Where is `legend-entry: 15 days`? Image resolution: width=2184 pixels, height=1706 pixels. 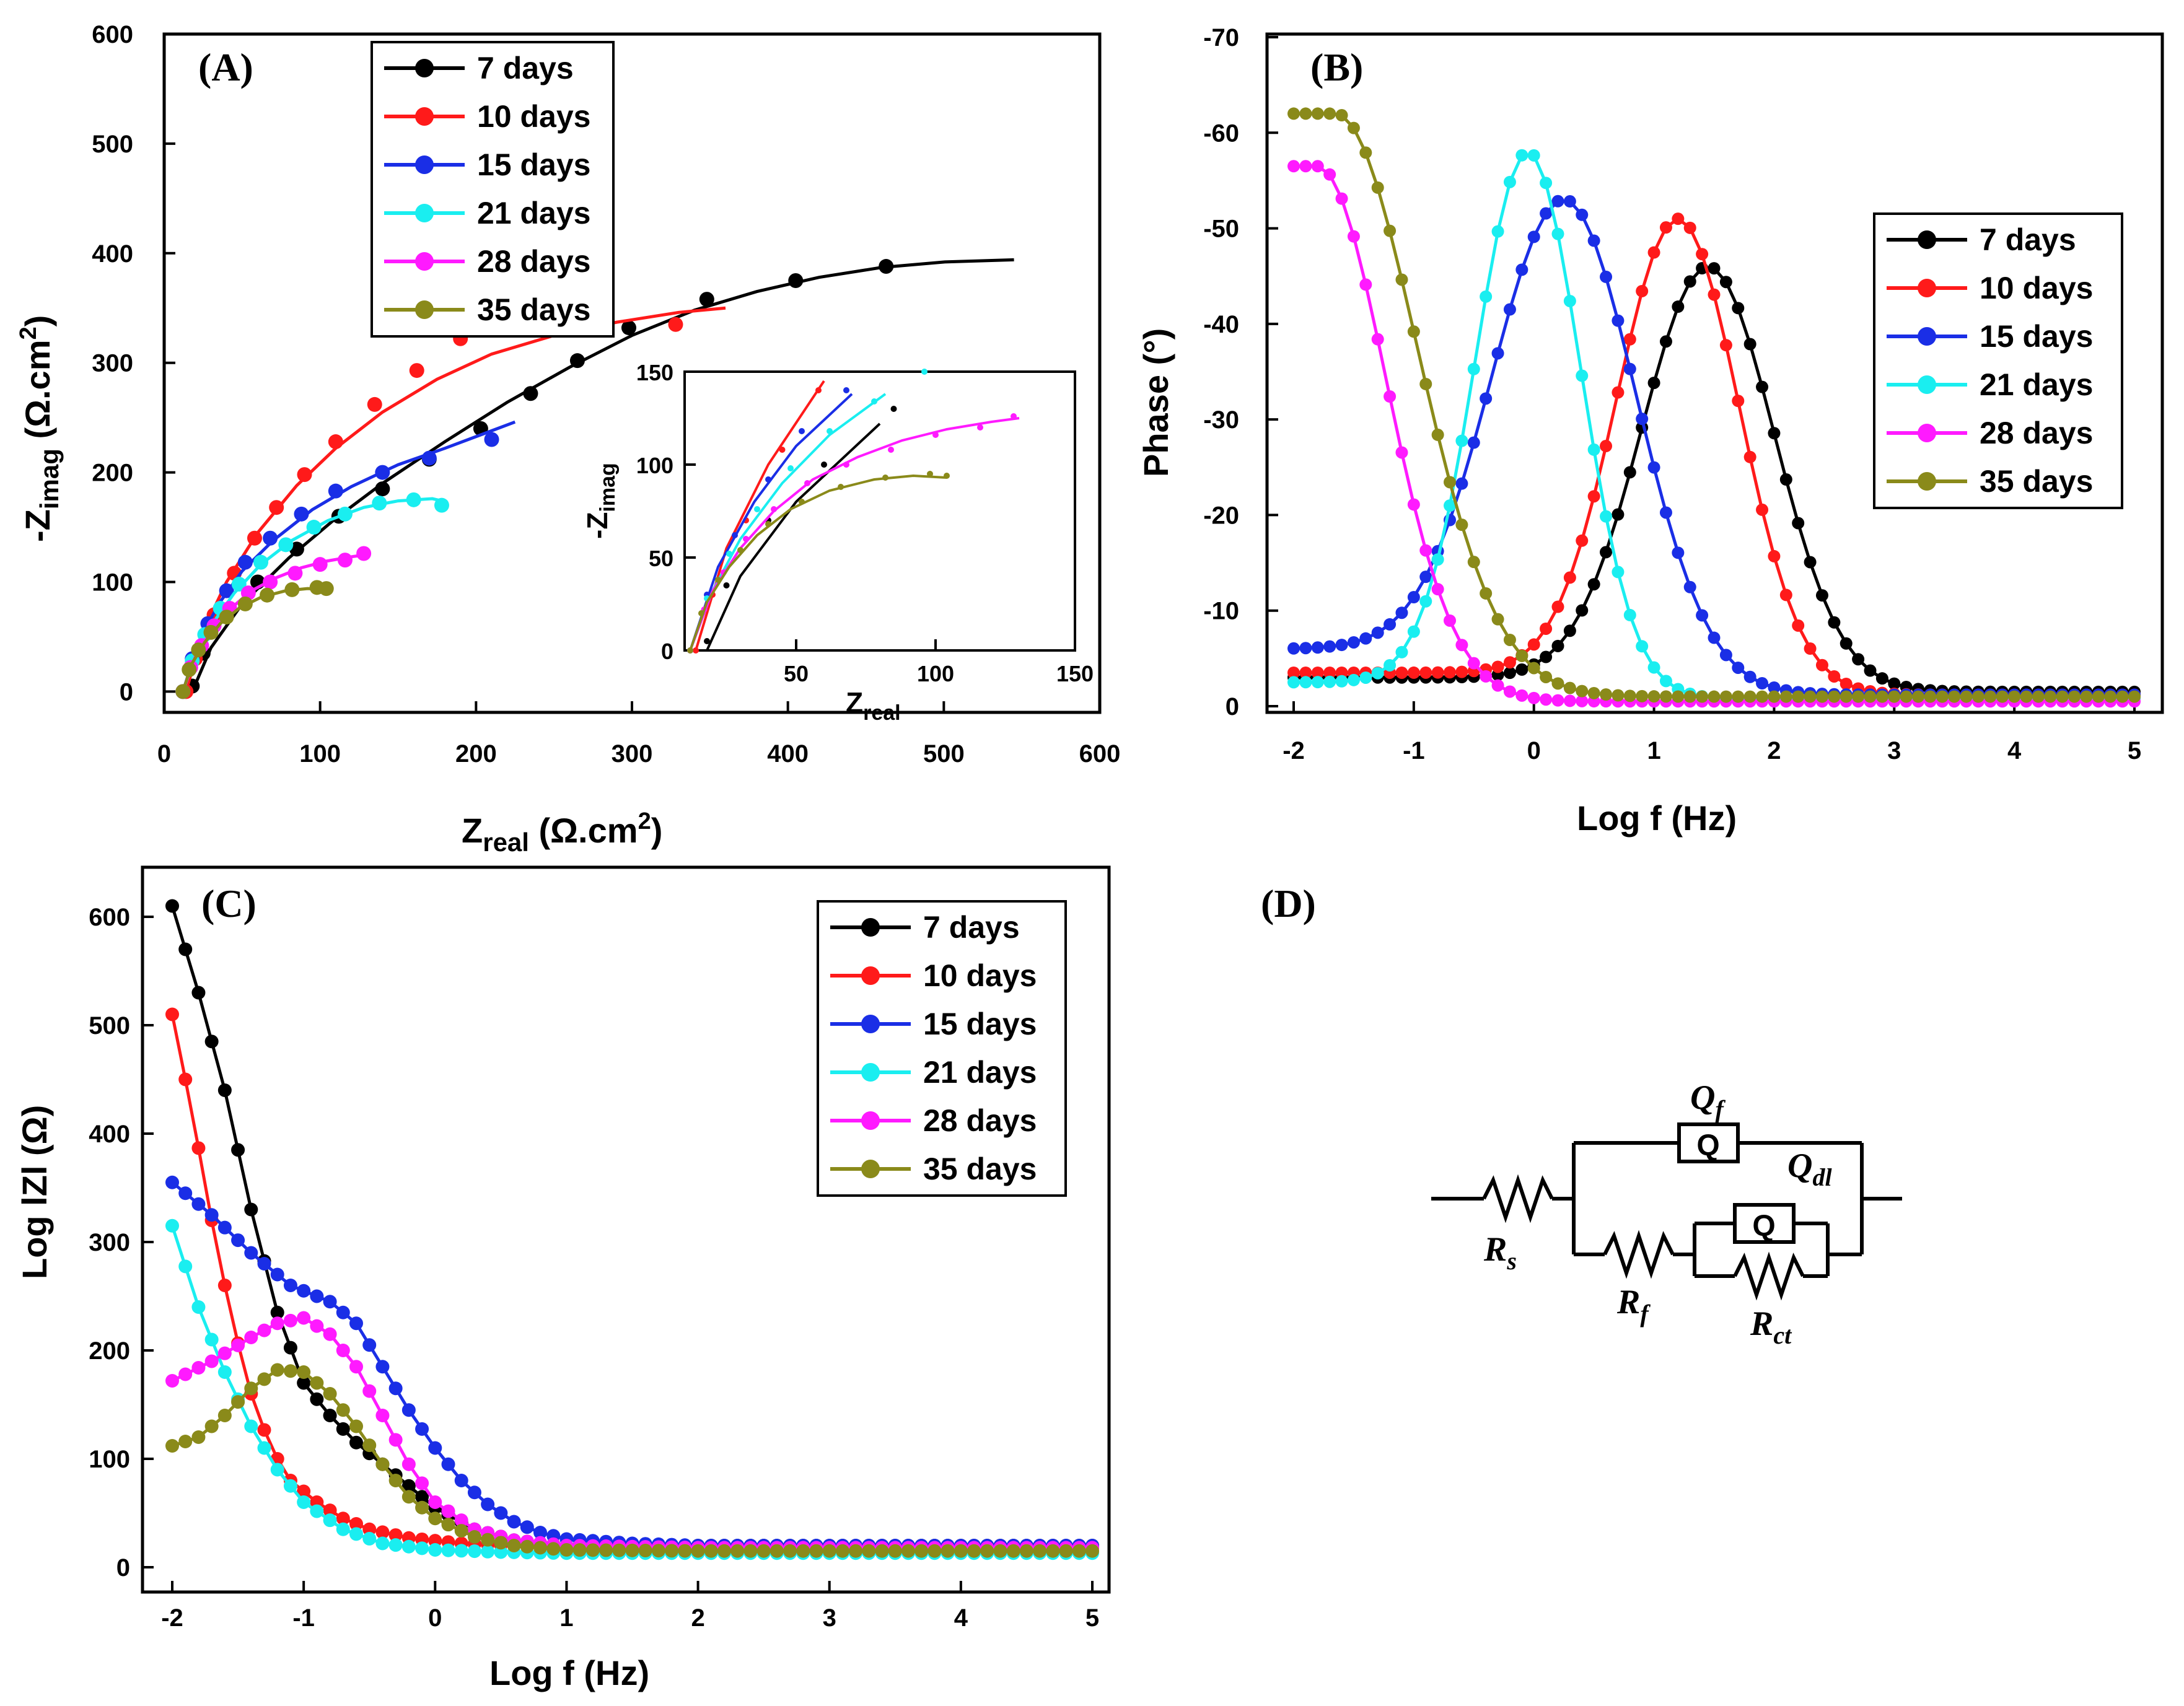
legend-entry: 15 days is located at coordinates (533, 164).